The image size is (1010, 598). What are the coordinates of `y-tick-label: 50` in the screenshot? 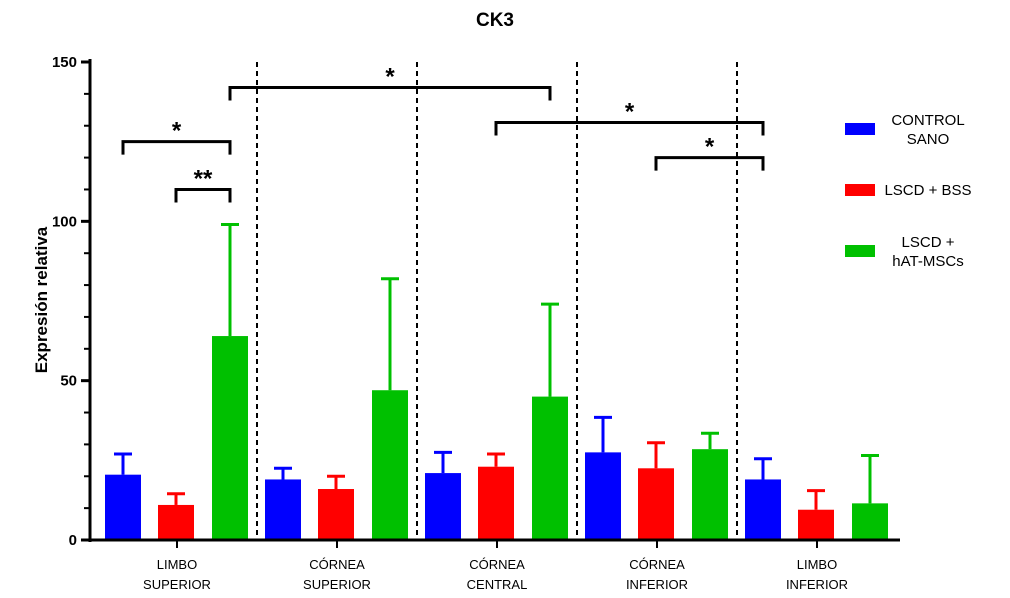 It's located at (68, 381).